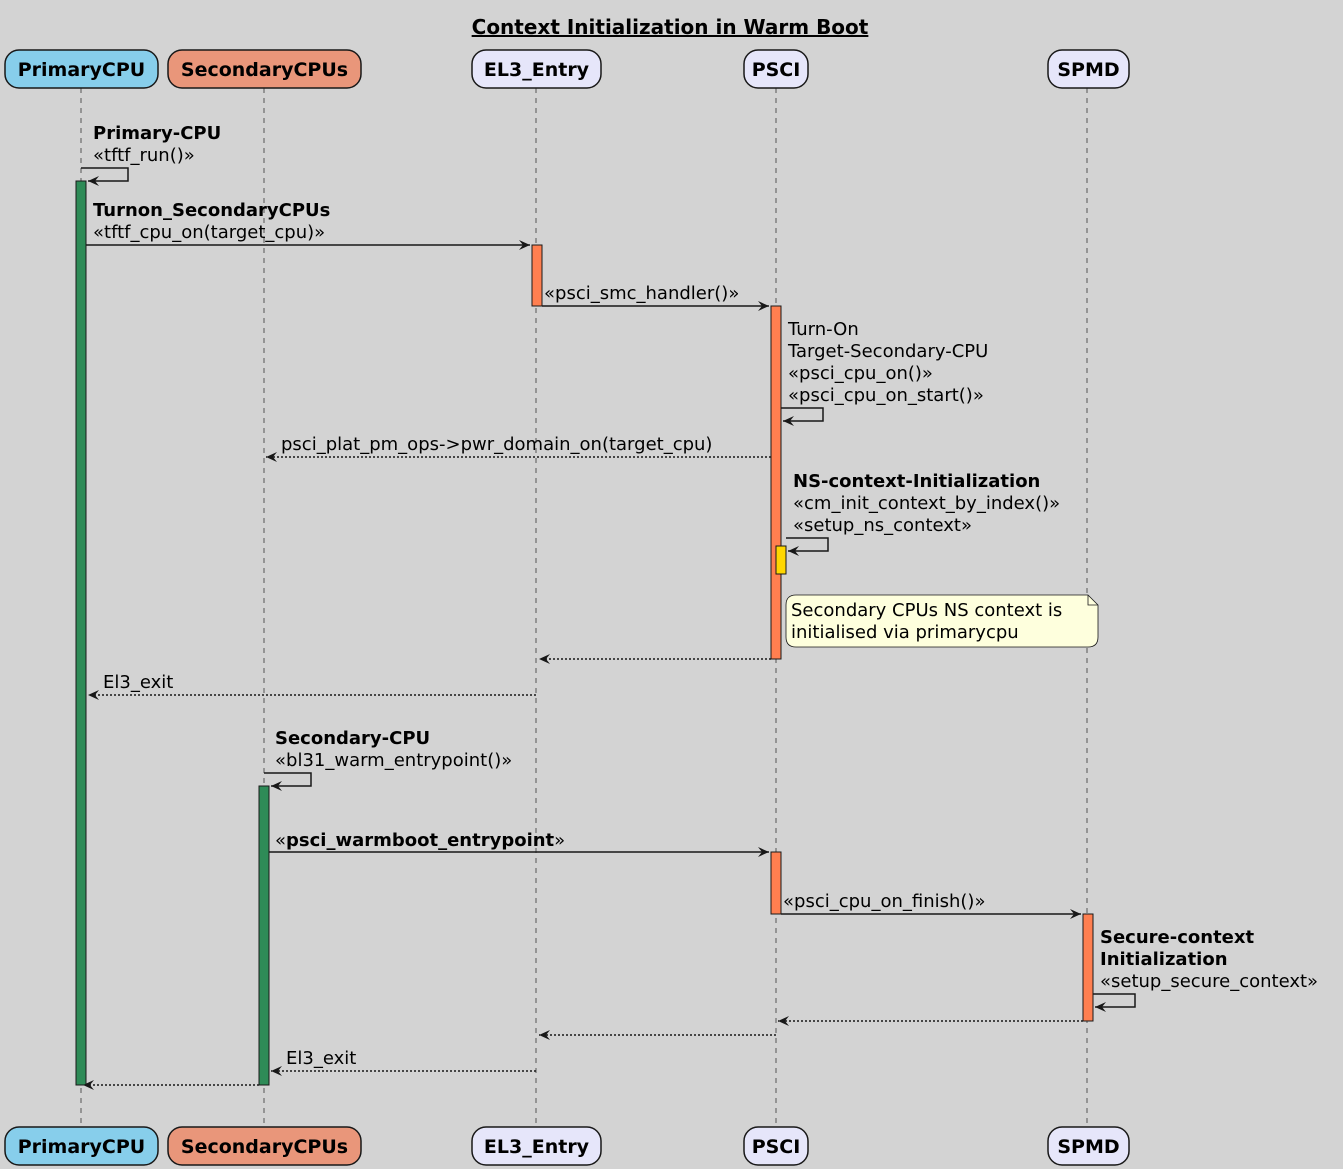 This screenshot has width=1343, height=1169. Describe the element at coordinates (886, 395) in the screenshot. I see `message-label: «psci_cpu_on_start()»` at that location.